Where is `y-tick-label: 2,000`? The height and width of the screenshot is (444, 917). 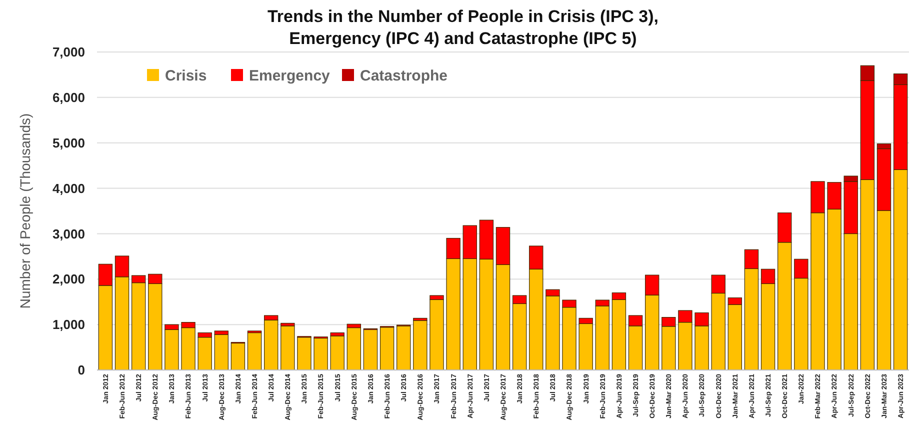
y-tick-label: 2,000 is located at coordinates (68, 279).